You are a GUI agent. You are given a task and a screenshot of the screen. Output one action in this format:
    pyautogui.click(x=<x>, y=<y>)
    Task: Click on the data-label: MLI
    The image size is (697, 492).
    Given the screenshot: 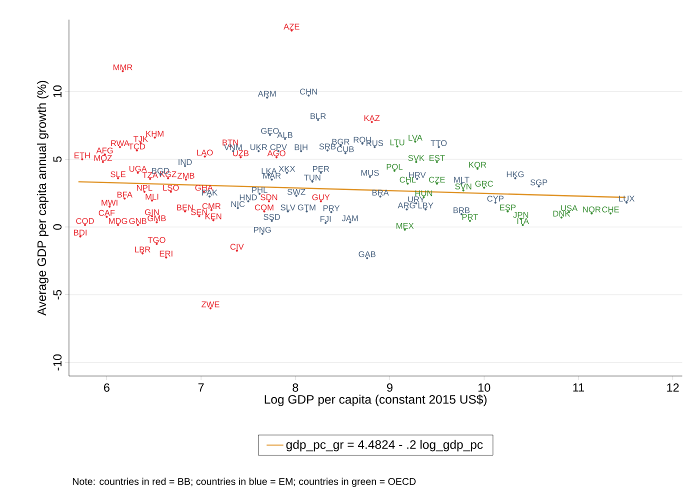 What is the action you would take?
    pyautogui.click(x=152, y=197)
    